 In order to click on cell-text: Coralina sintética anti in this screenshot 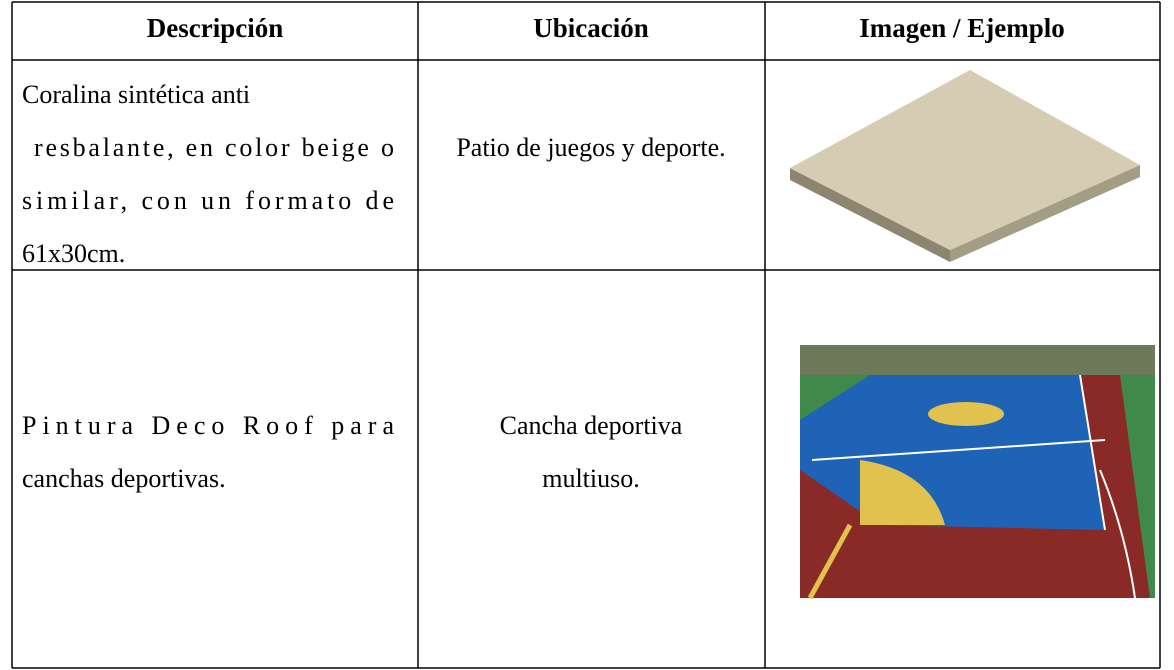, I will do `click(136, 94)`.